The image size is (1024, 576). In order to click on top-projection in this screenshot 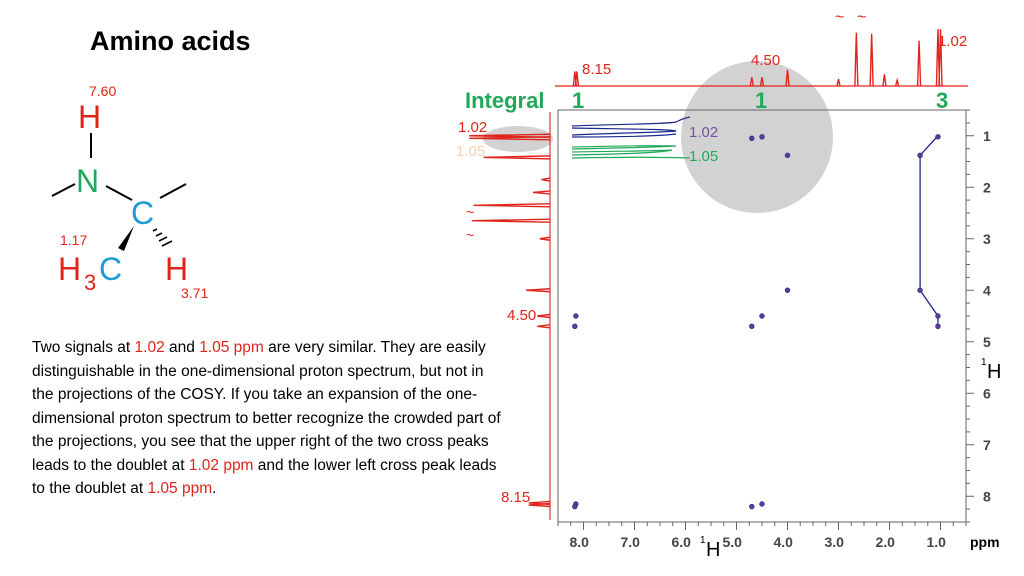, I will do `click(761, 58)`.